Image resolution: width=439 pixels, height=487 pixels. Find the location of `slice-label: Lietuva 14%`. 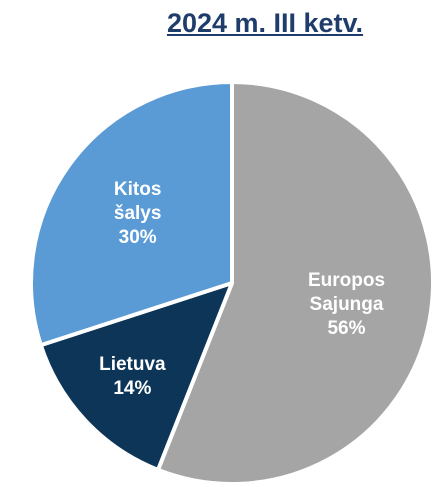

slice-label: Lietuva 14% is located at coordinates (132, 377).